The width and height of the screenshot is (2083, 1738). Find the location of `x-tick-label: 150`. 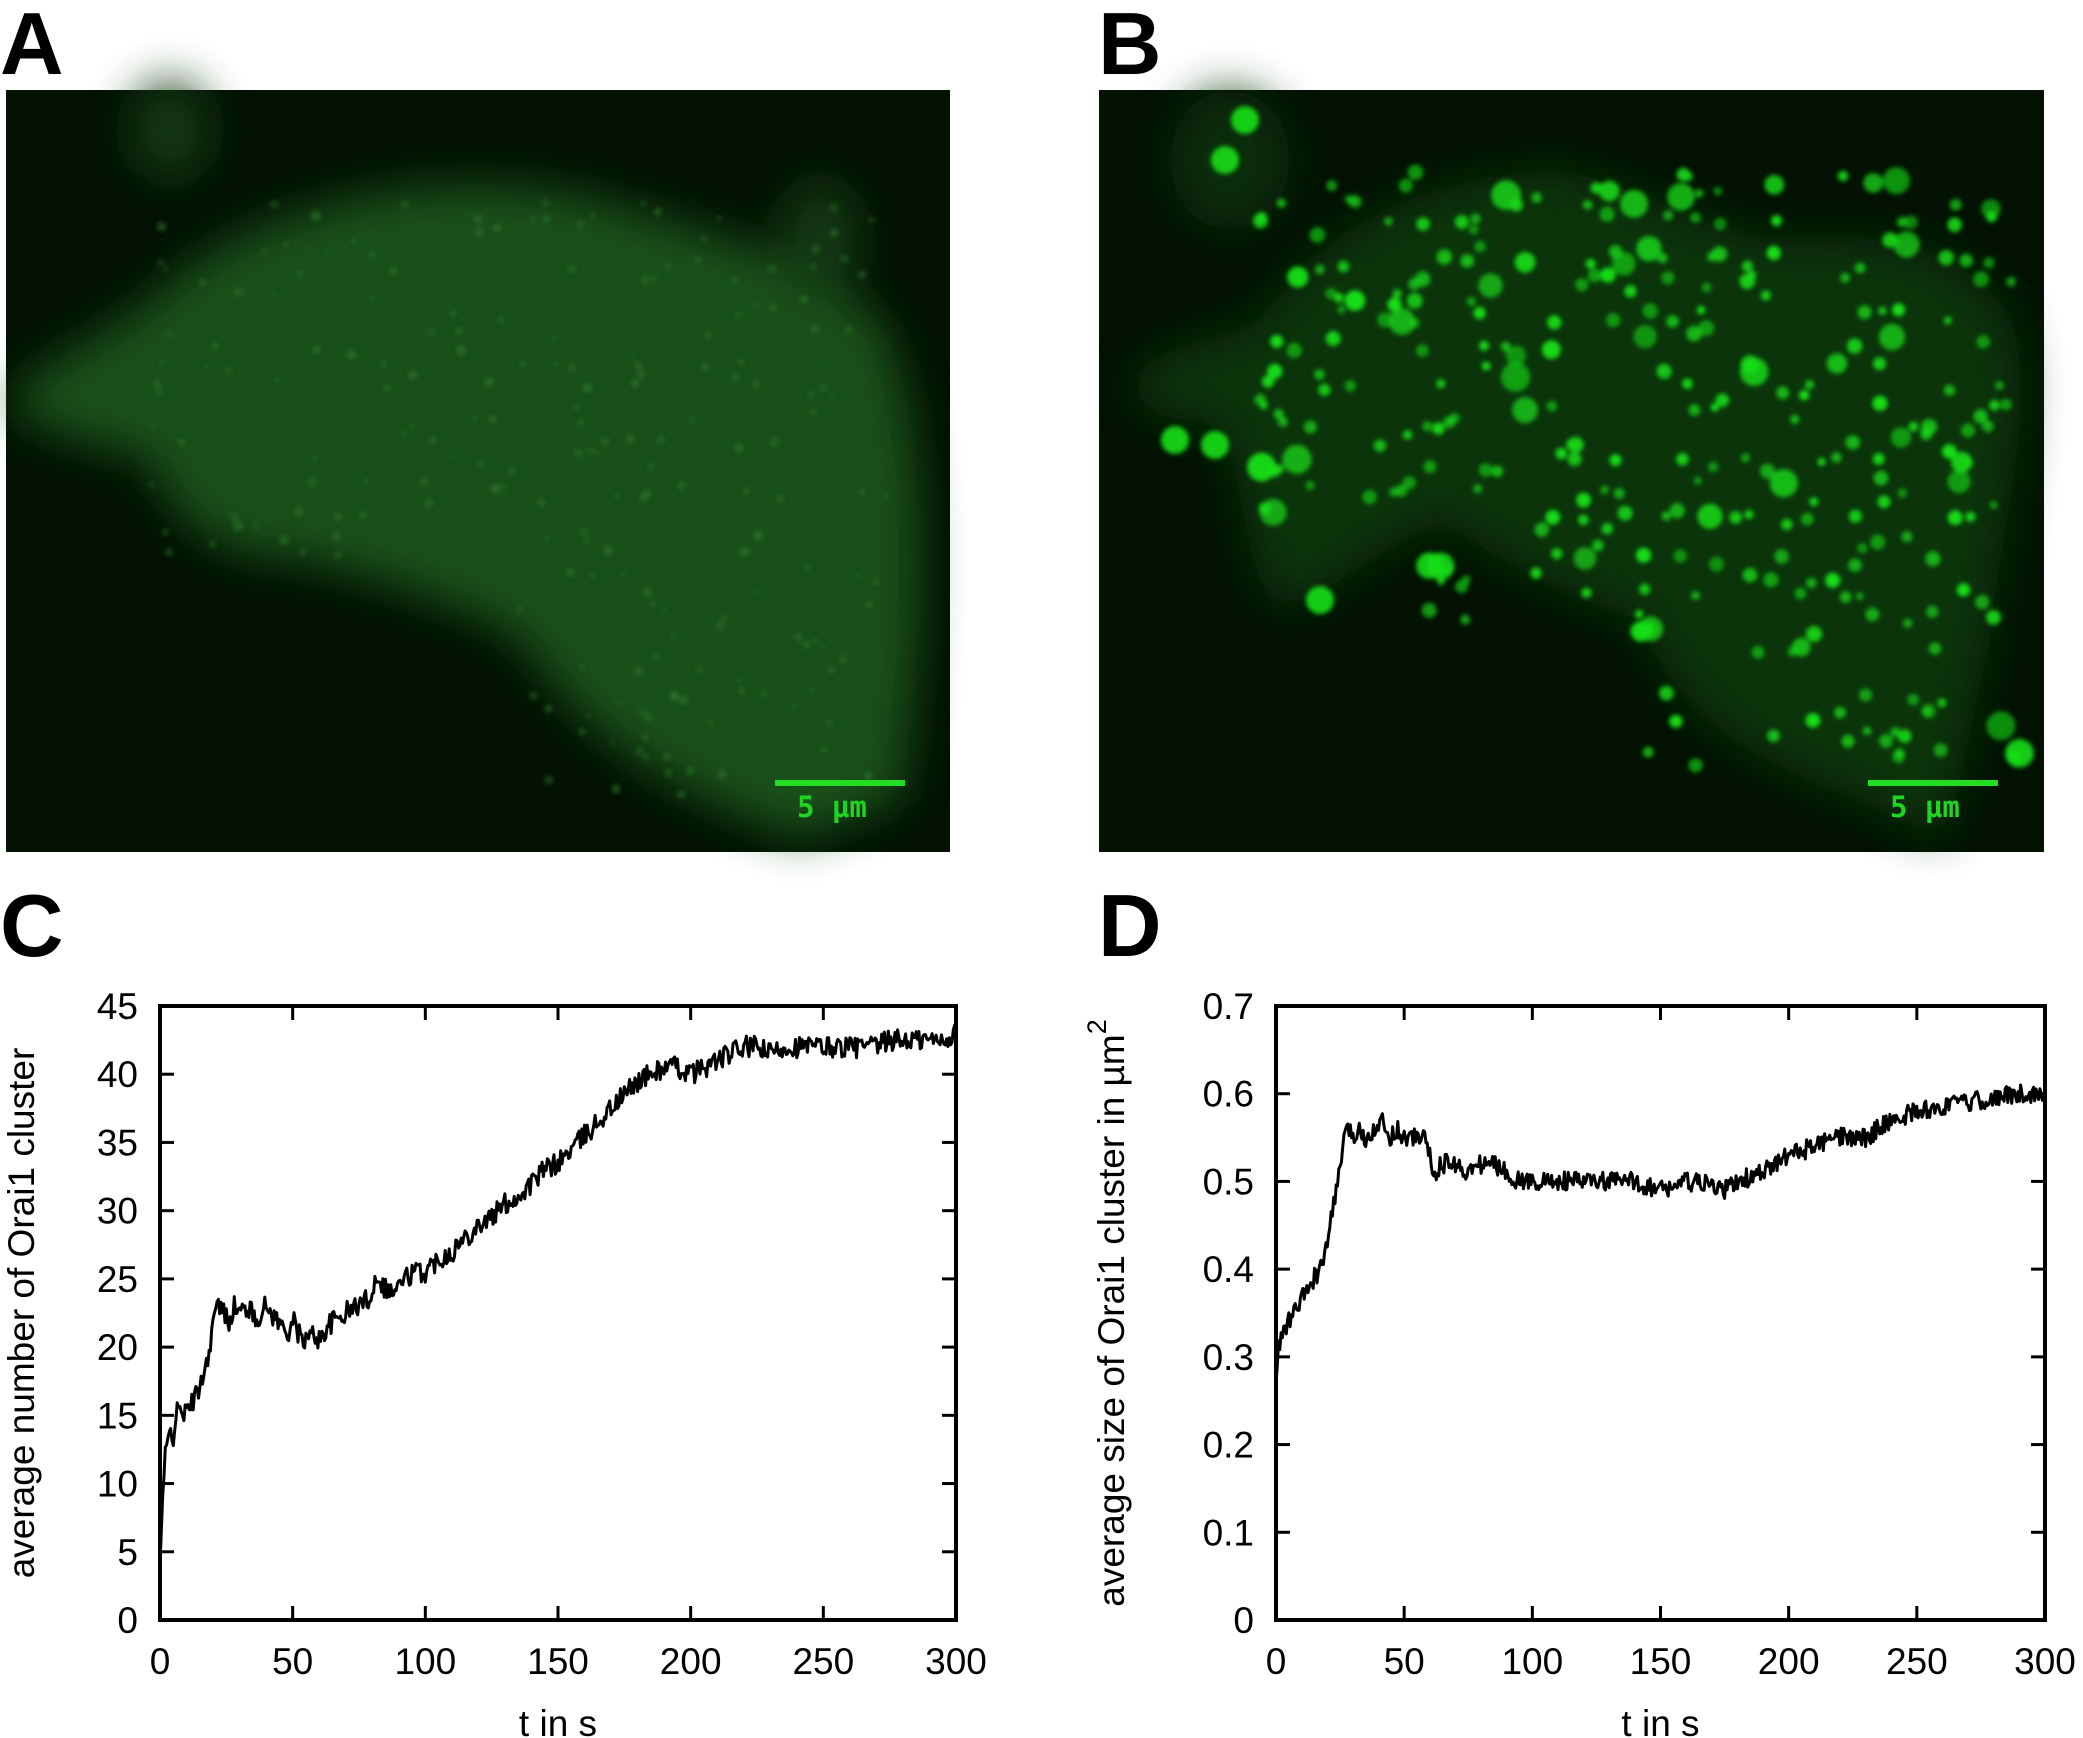

x-tick-label: 150 is located at coordinates (1661, 1661).